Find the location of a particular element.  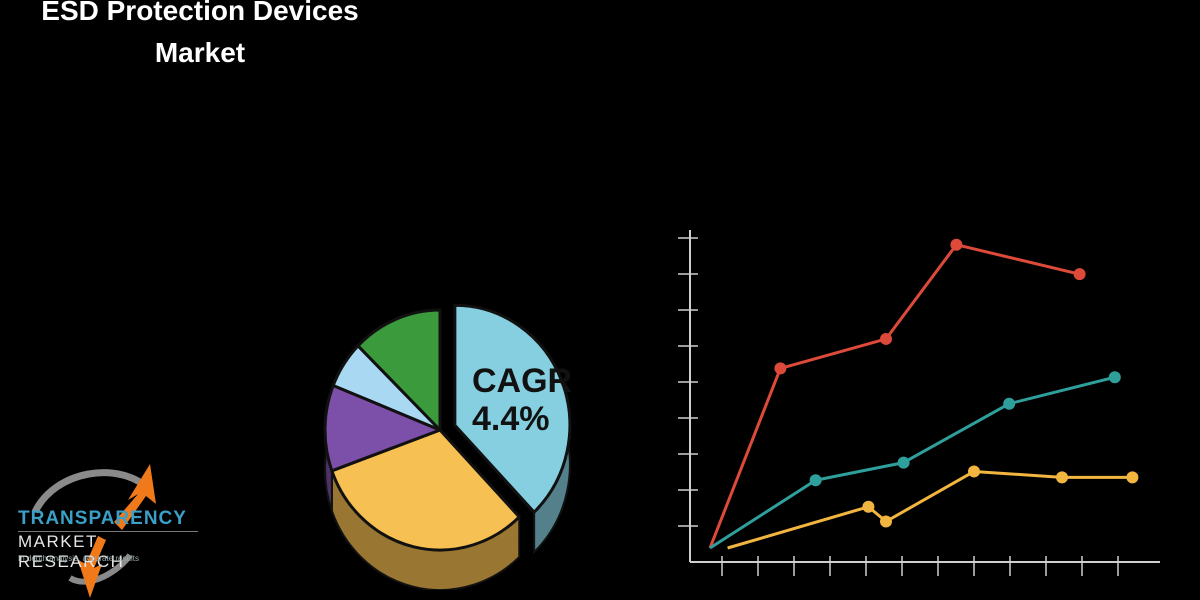

chart-title: ESD Protection Devices Market is located at coordinates (200, 37).